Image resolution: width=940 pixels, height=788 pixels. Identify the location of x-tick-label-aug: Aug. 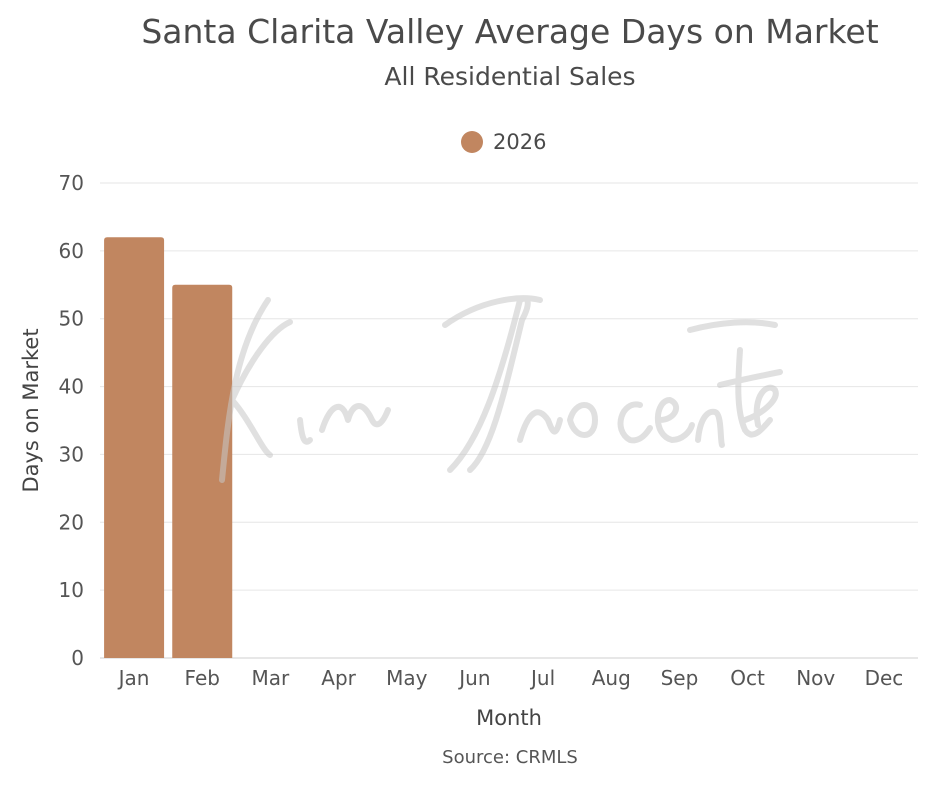
(611, 678).